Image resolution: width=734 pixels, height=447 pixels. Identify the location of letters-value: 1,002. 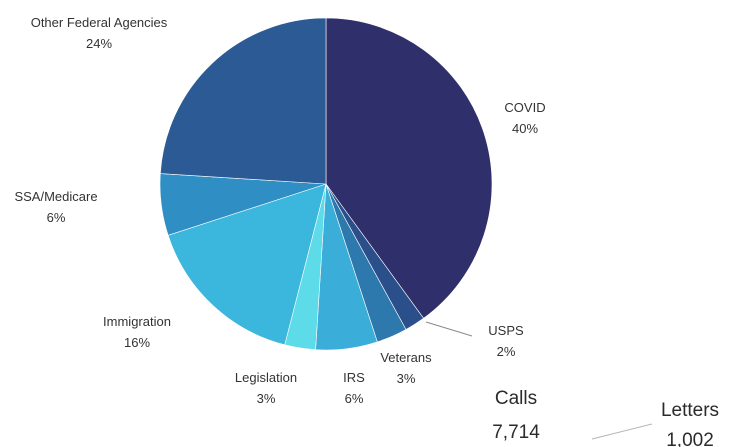
(690, 438).